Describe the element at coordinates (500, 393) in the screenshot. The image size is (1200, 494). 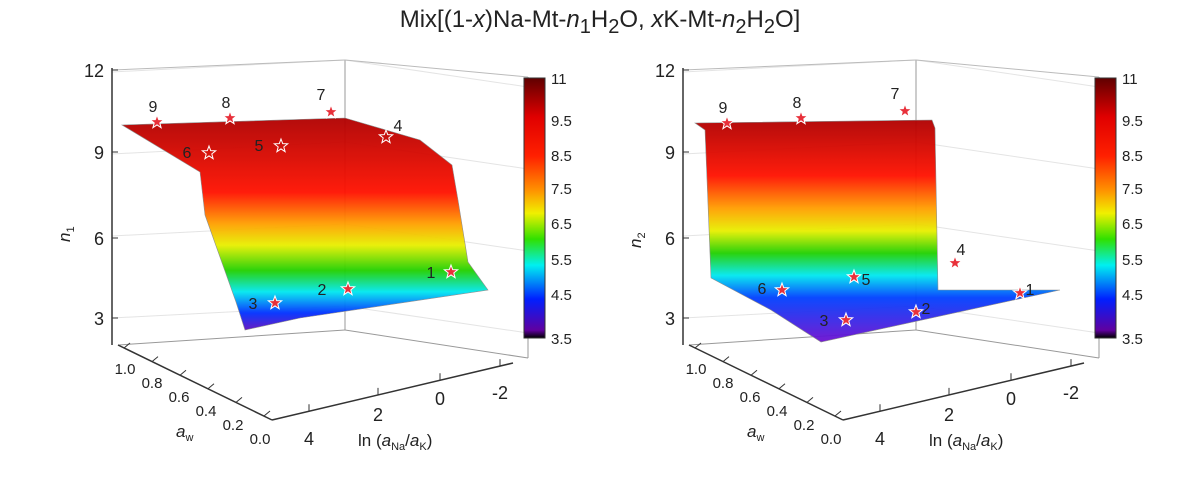
I see `ln-tick-label: -2` at that location.